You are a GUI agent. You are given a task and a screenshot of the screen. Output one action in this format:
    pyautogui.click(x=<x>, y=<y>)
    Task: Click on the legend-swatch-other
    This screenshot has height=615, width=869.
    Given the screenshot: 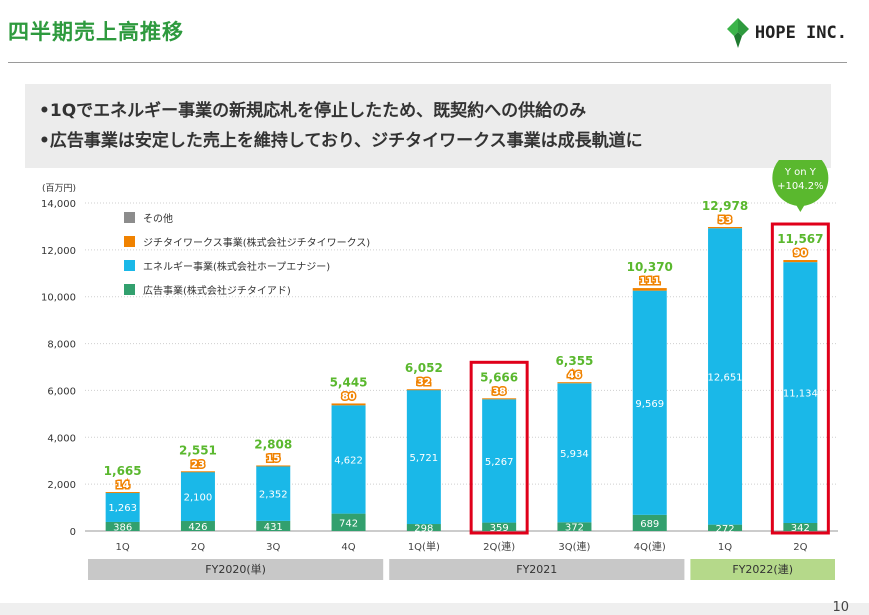 What is the action you would take?
    pyautogui.click(x=129, y=217)
    